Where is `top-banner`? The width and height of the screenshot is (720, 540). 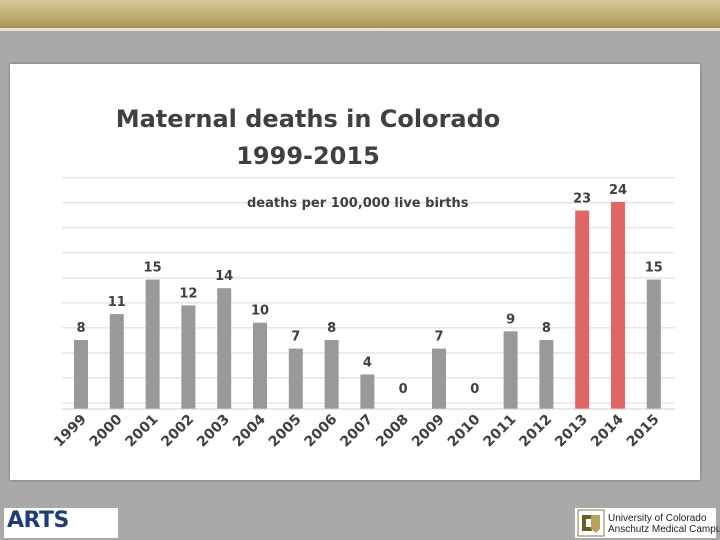
top-banner is located at coordinates (360, 14).